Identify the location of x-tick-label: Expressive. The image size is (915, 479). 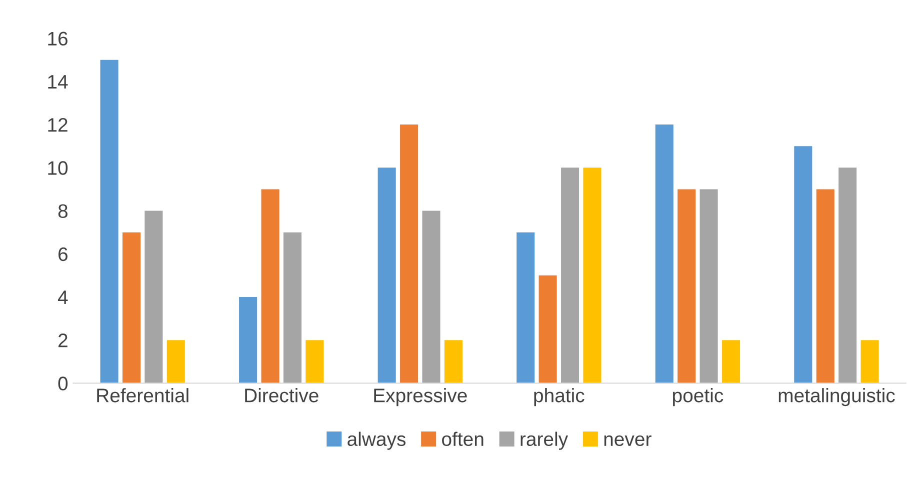
(420, 397).